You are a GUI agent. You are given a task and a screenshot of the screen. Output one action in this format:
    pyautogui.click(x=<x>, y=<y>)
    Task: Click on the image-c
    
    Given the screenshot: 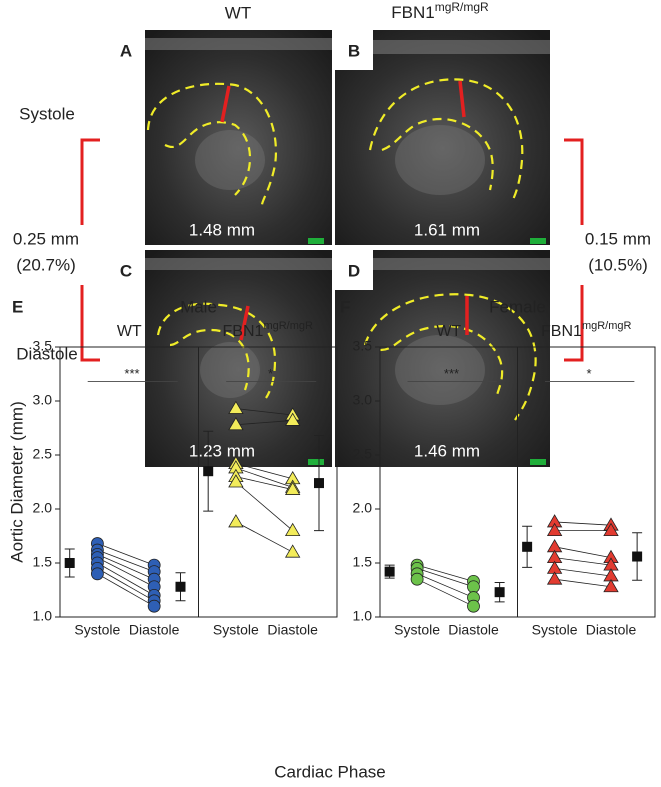 What is the action you would take?
    pyautogui.click(x=238, y=358)
    